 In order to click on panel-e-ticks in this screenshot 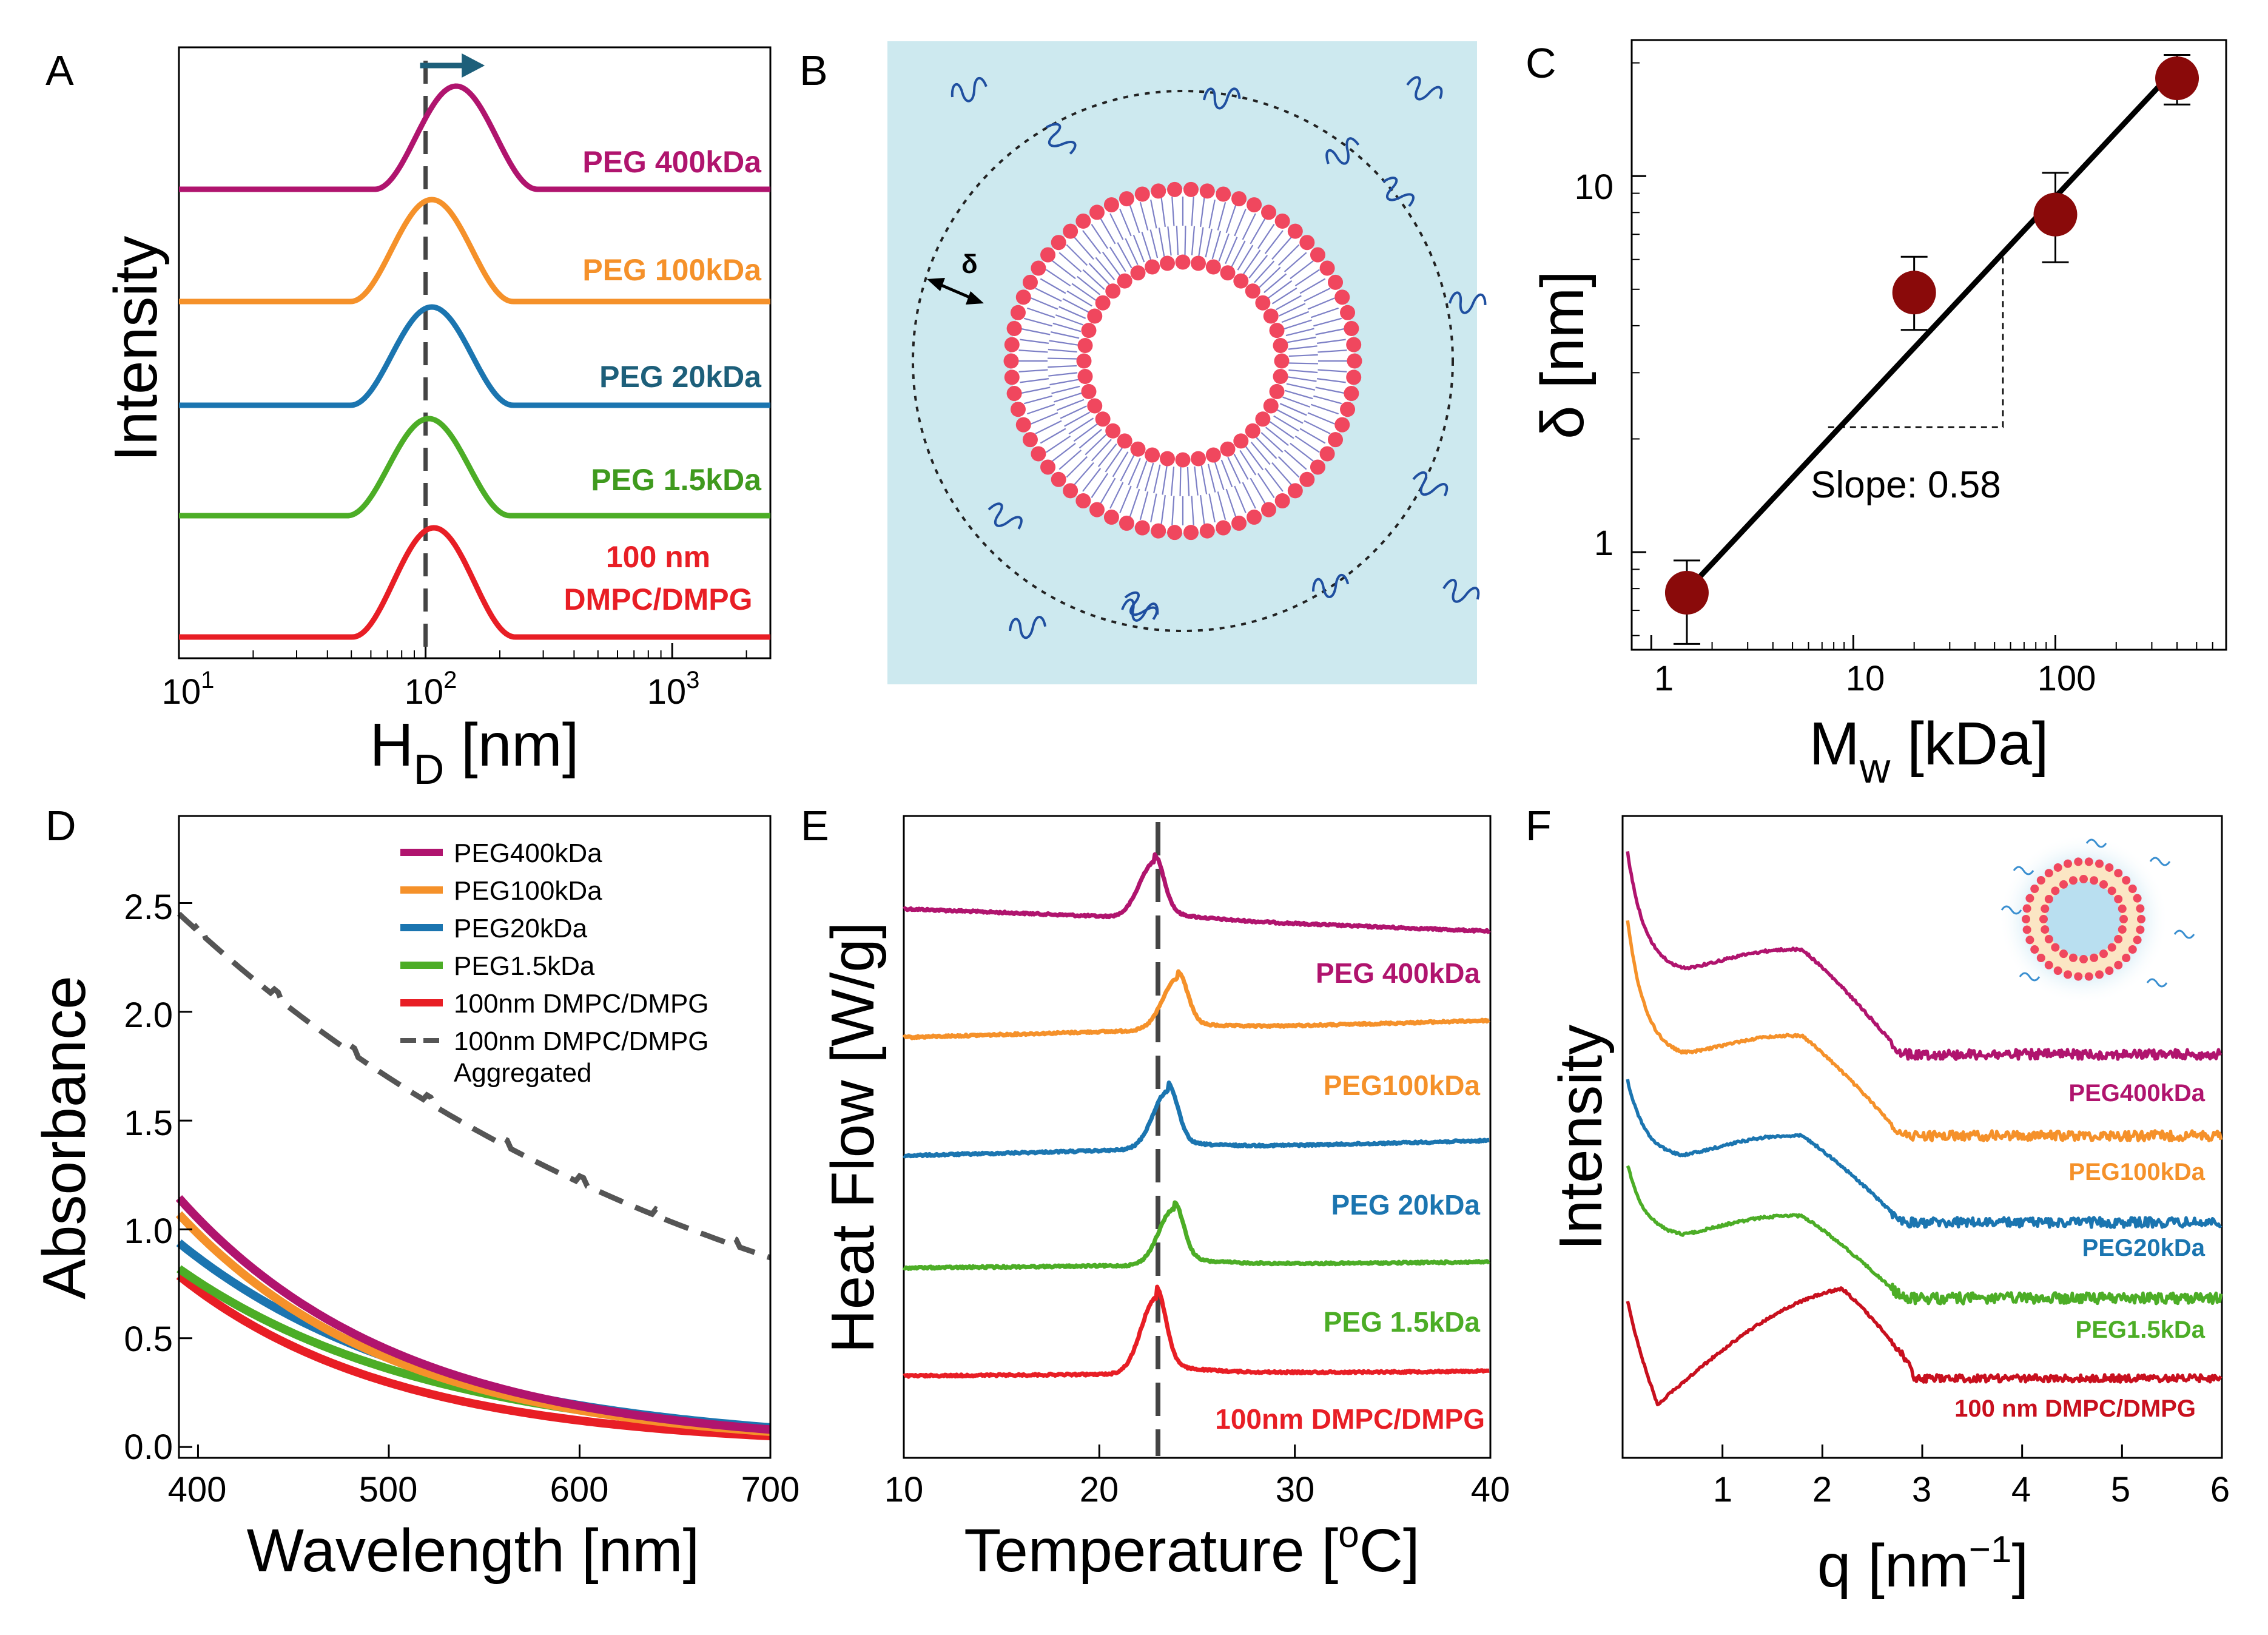, I will do `click(1198, 1451)`.